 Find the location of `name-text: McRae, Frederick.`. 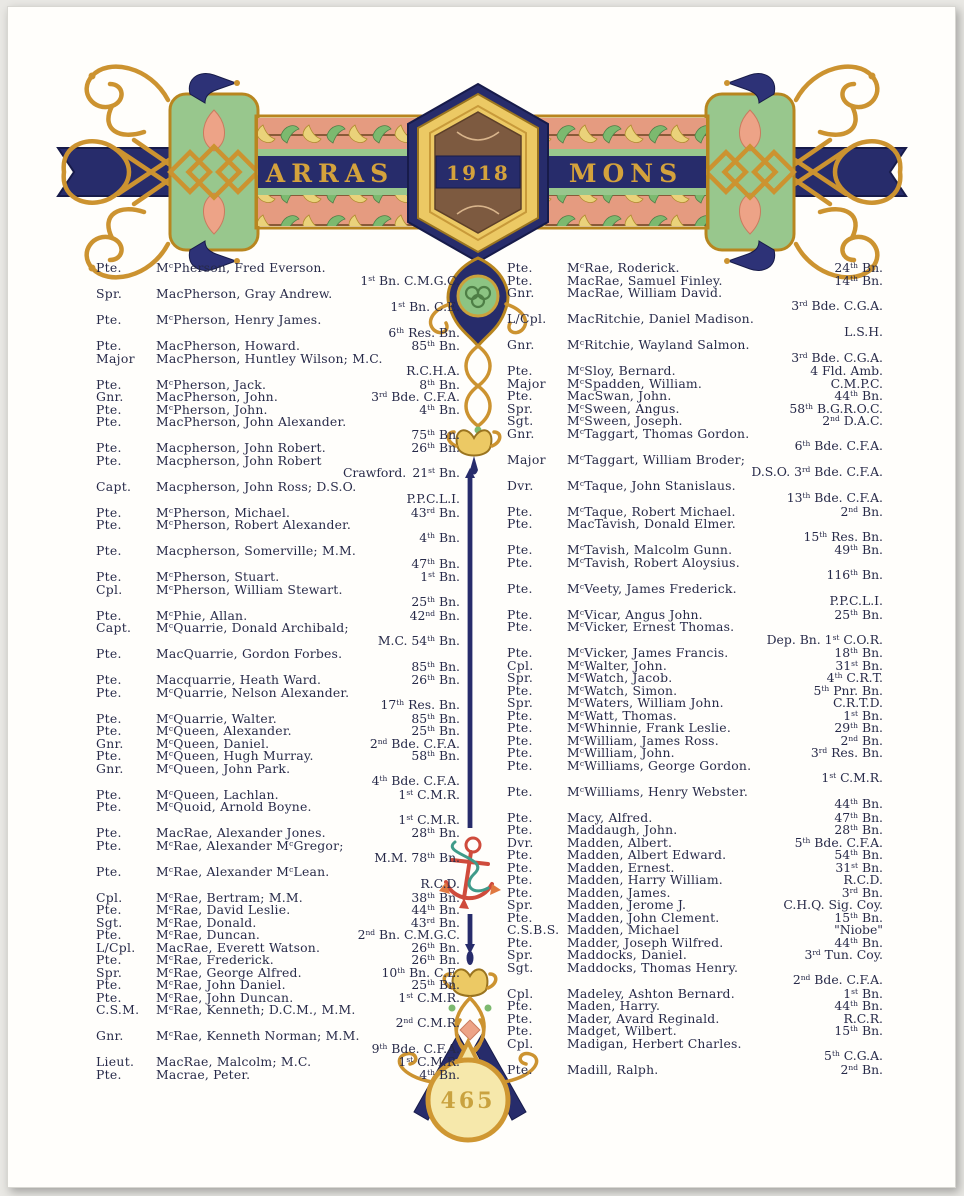

name-text: McRae, Frederick. is located at coordinates (215, 959).